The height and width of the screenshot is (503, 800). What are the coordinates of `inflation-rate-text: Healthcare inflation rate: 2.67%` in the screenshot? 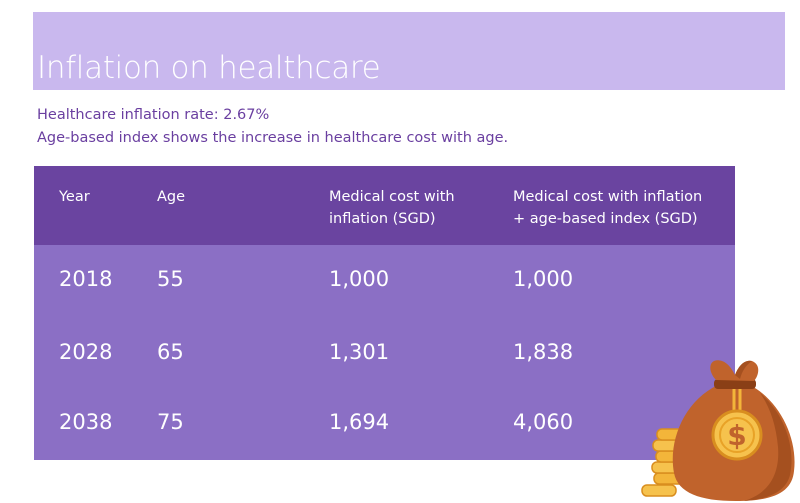 It's located at (153, 115).